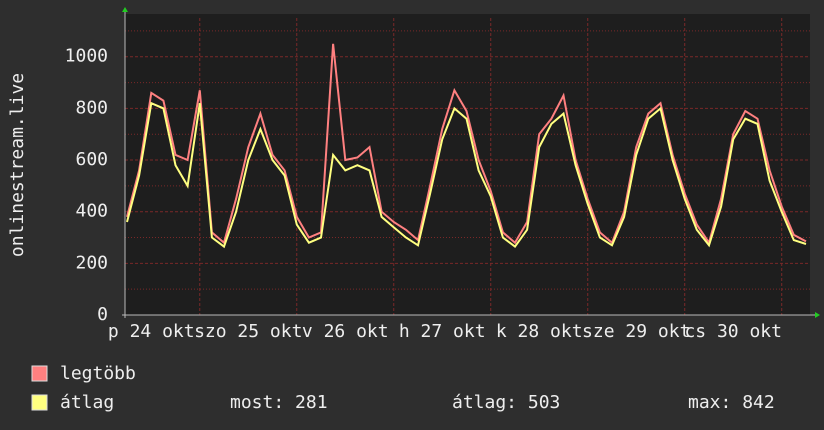  I want to click on stat-value: 281, so click(311, 402).